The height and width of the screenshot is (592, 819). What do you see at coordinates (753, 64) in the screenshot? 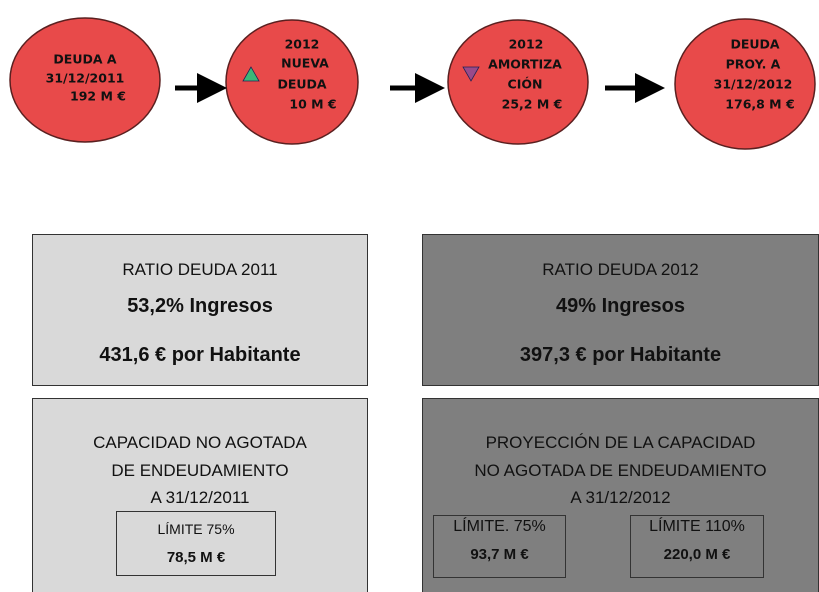
I see `node-text: PROY. A` at bounding box center [753, 64].